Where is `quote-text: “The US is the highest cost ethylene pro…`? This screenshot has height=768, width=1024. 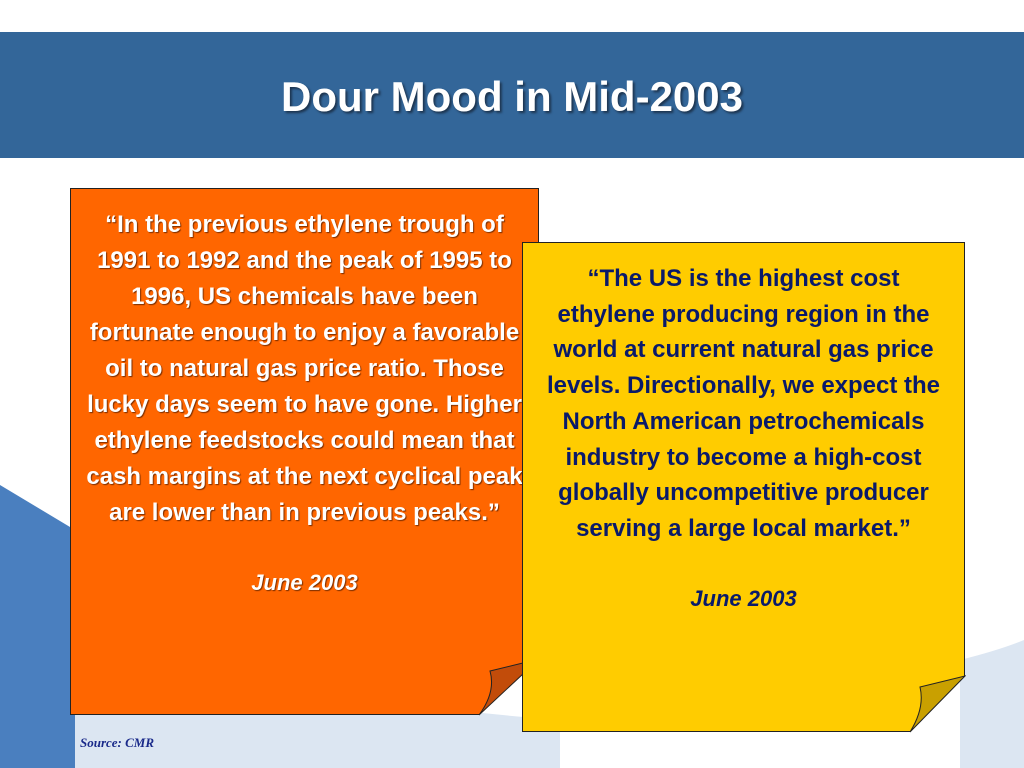 quote-text: “The US is the highest cost ethylene pro… is located at coordinates (743, 403).